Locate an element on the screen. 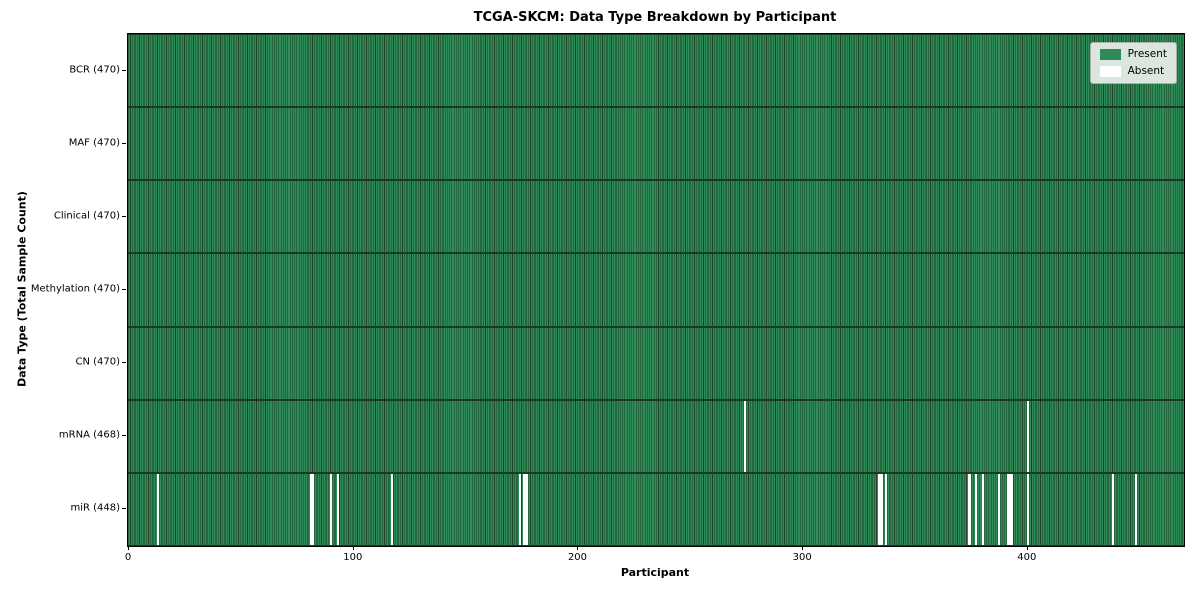  x-tick-label: 300 is located at coordinates (802, 557).